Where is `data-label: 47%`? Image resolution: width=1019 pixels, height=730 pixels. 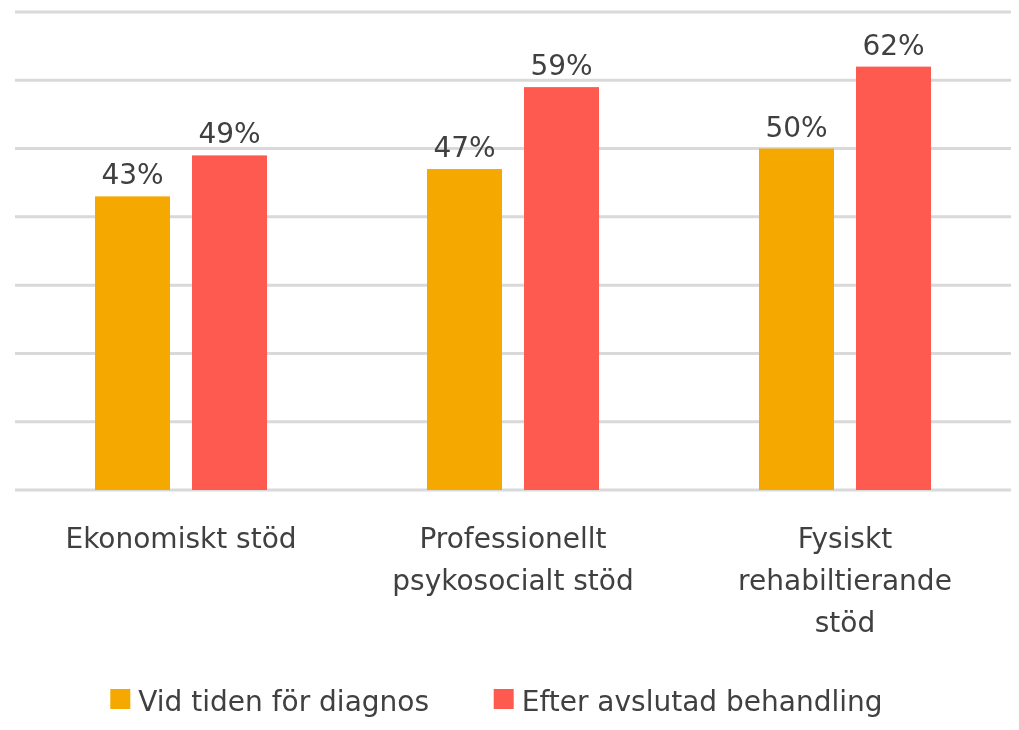
data-label: 47% is located at coordinates (464, 148).